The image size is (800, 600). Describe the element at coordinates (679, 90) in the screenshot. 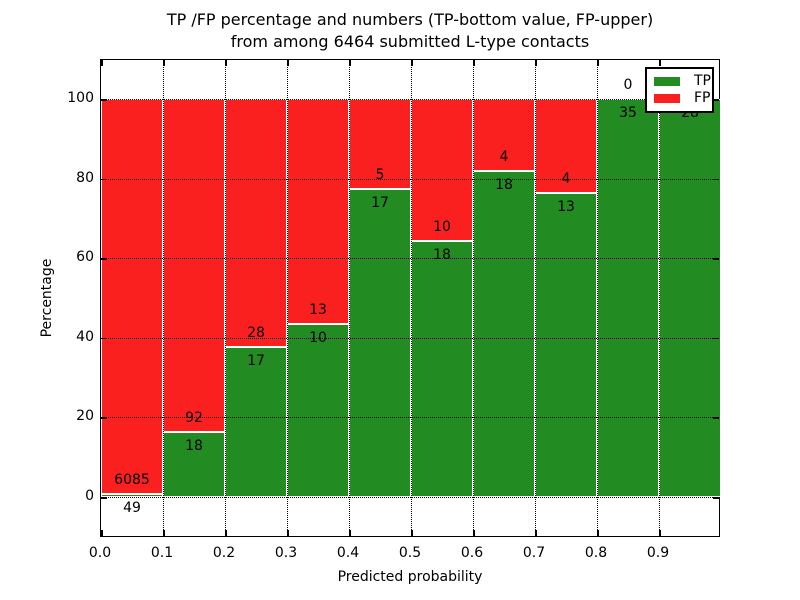

I see `legend: TP FP` at that location.